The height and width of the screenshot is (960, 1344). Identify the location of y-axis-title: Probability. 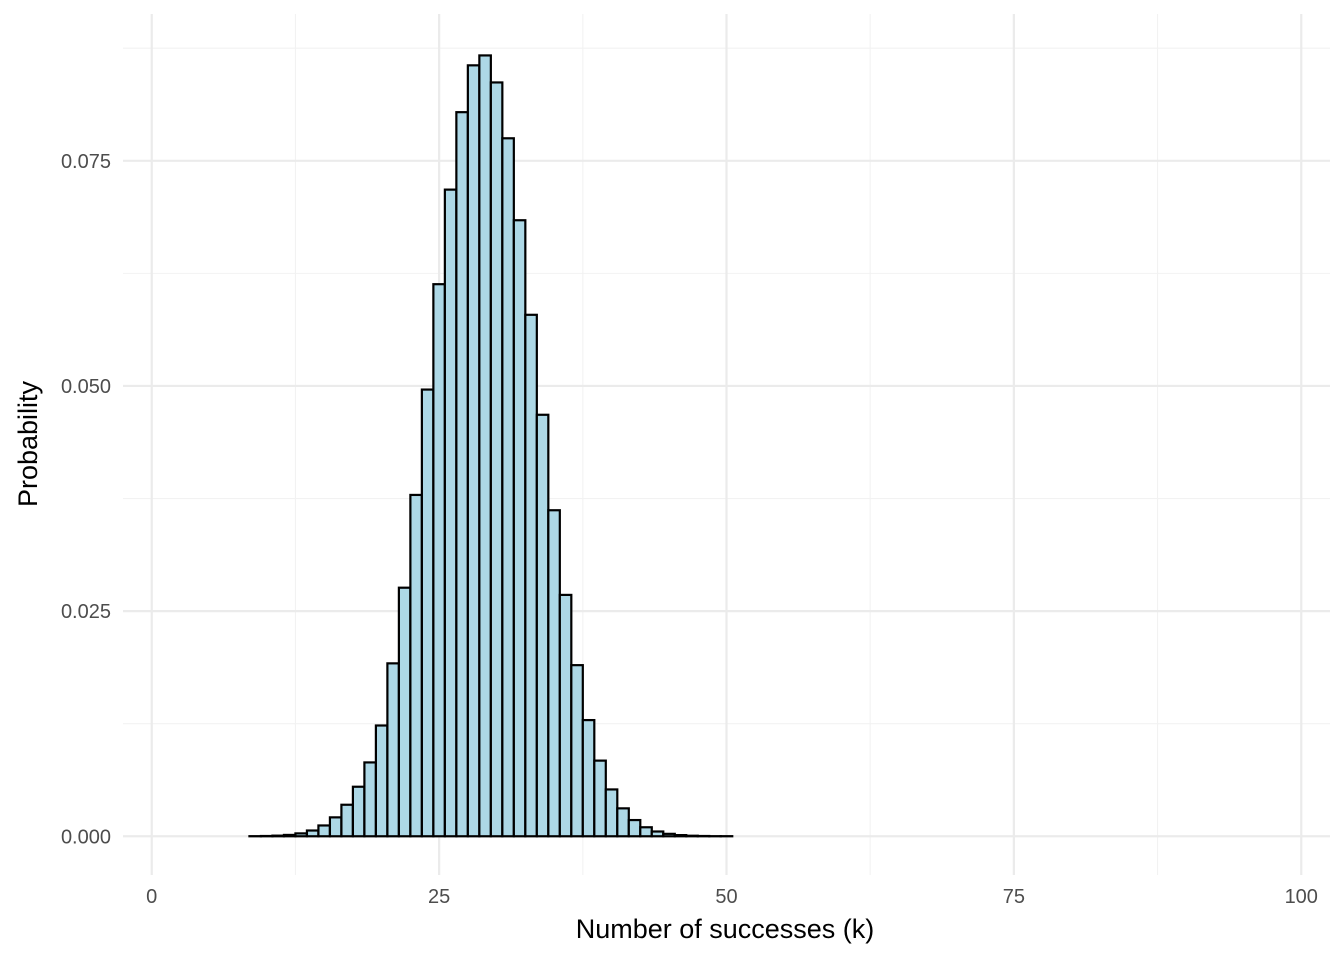
(28, 443).